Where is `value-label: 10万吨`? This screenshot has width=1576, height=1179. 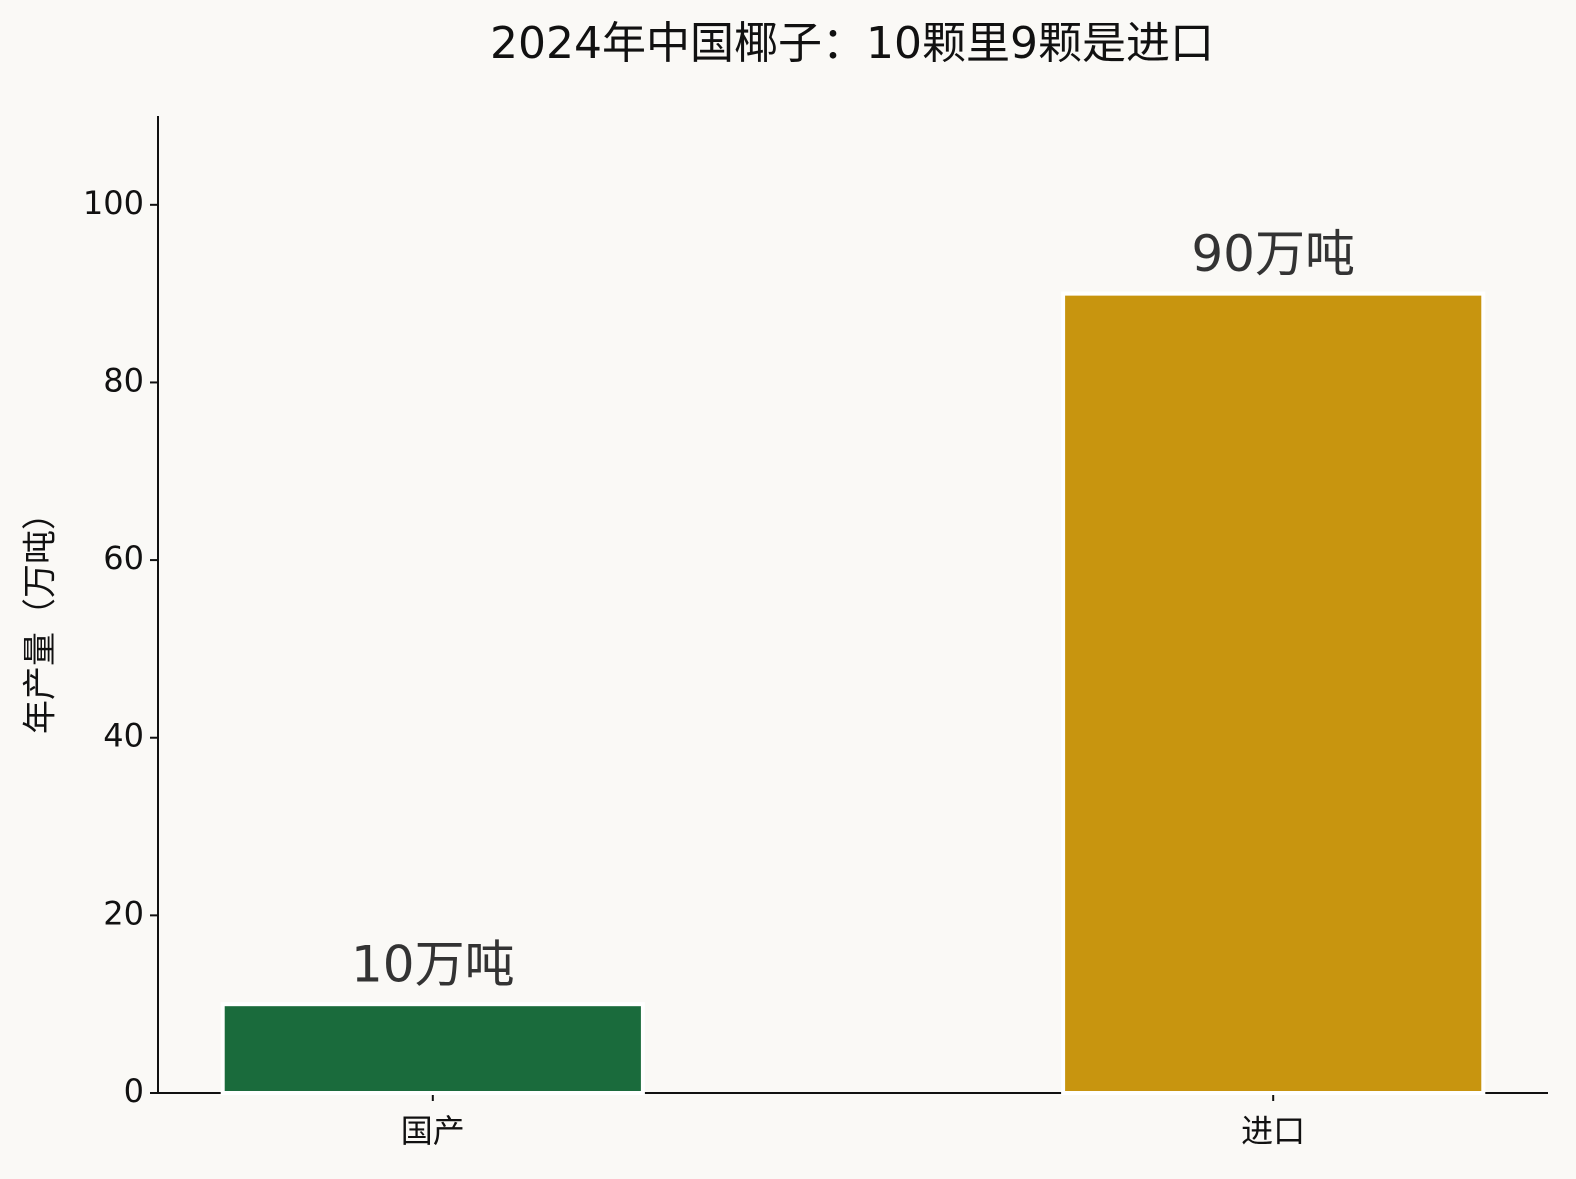
value-label: 10万吨 is located at coordinates (433, 965).